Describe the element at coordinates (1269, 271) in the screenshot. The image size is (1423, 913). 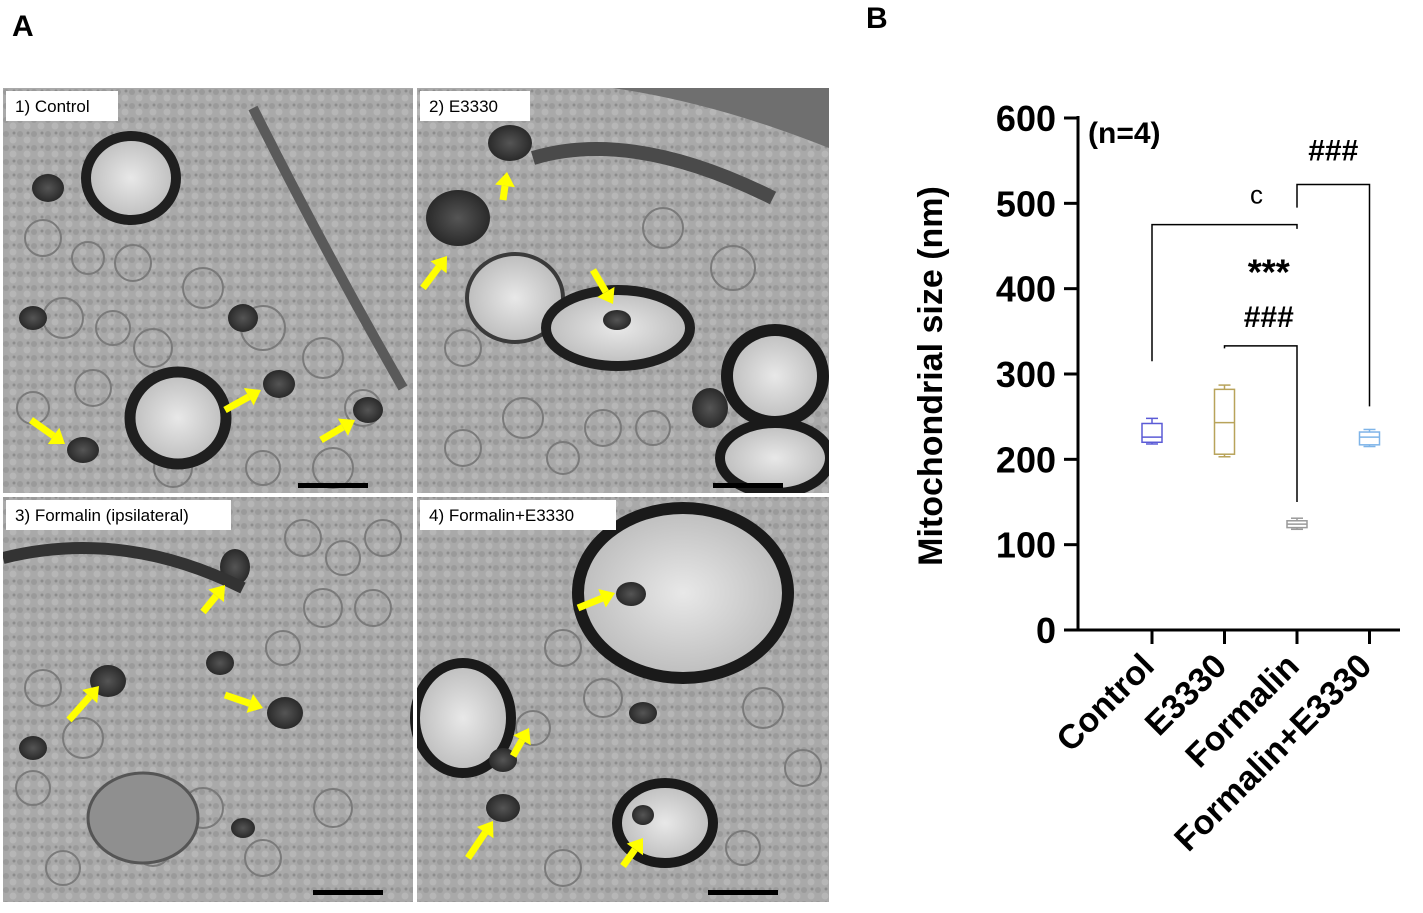
I see `sig-label-stars: ***` at that location.